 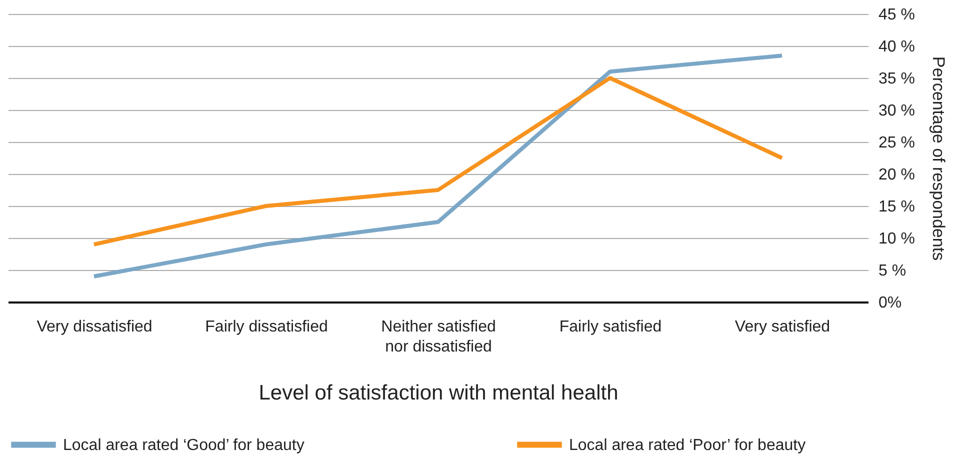 I want to click on x-tick-label: Neither satisfied nor dissatisfied, so click(x=438, y=337).